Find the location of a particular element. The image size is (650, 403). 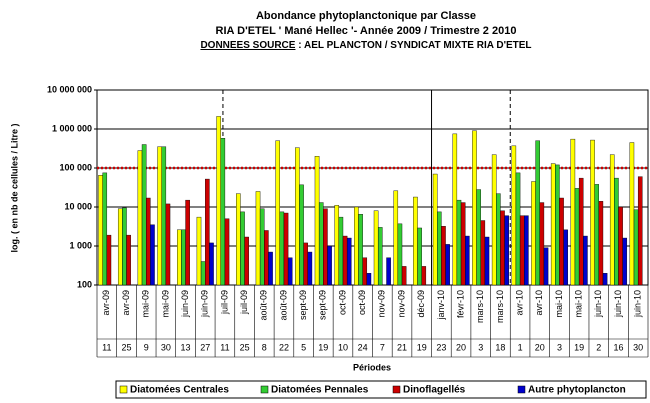

x-tick-label: févr-10 is located at coordinates (460, 304).